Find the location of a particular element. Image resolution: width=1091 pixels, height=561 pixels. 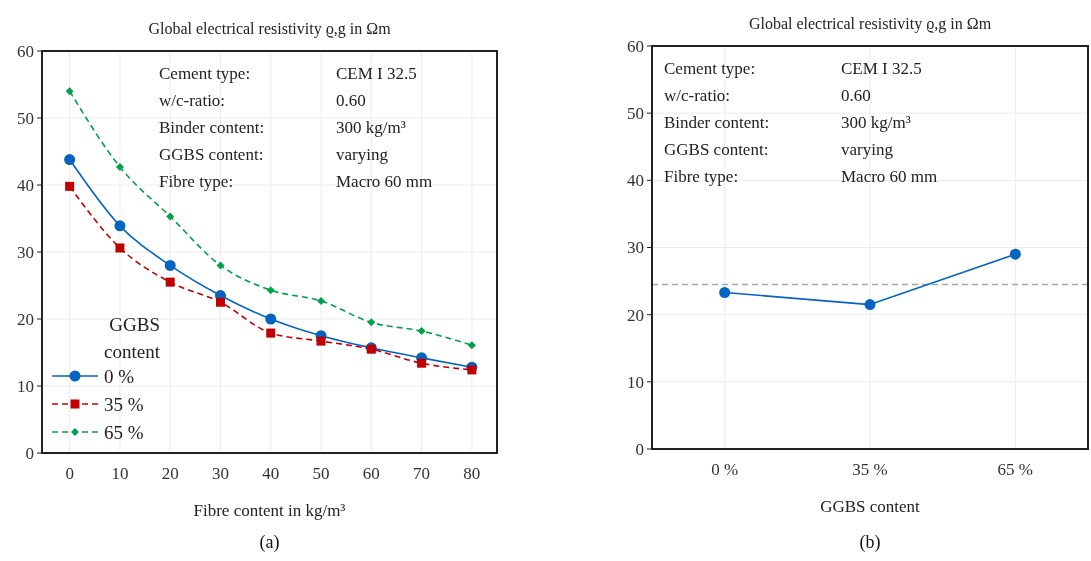

legend-label: 0 % is located at coordinates (119, 376).